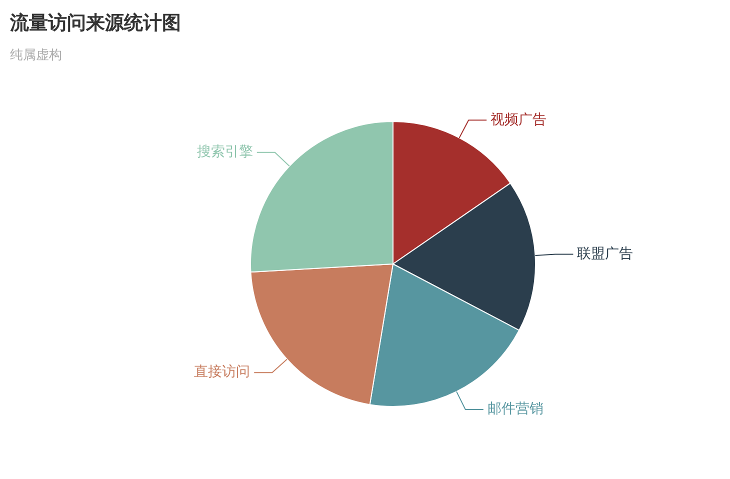 This screenshot has height=479, width=730. What do you see at coordinates (224, 152) in the screenshot?
I see `slice-label: 搜索引擎` at bounding box center [224, 152].